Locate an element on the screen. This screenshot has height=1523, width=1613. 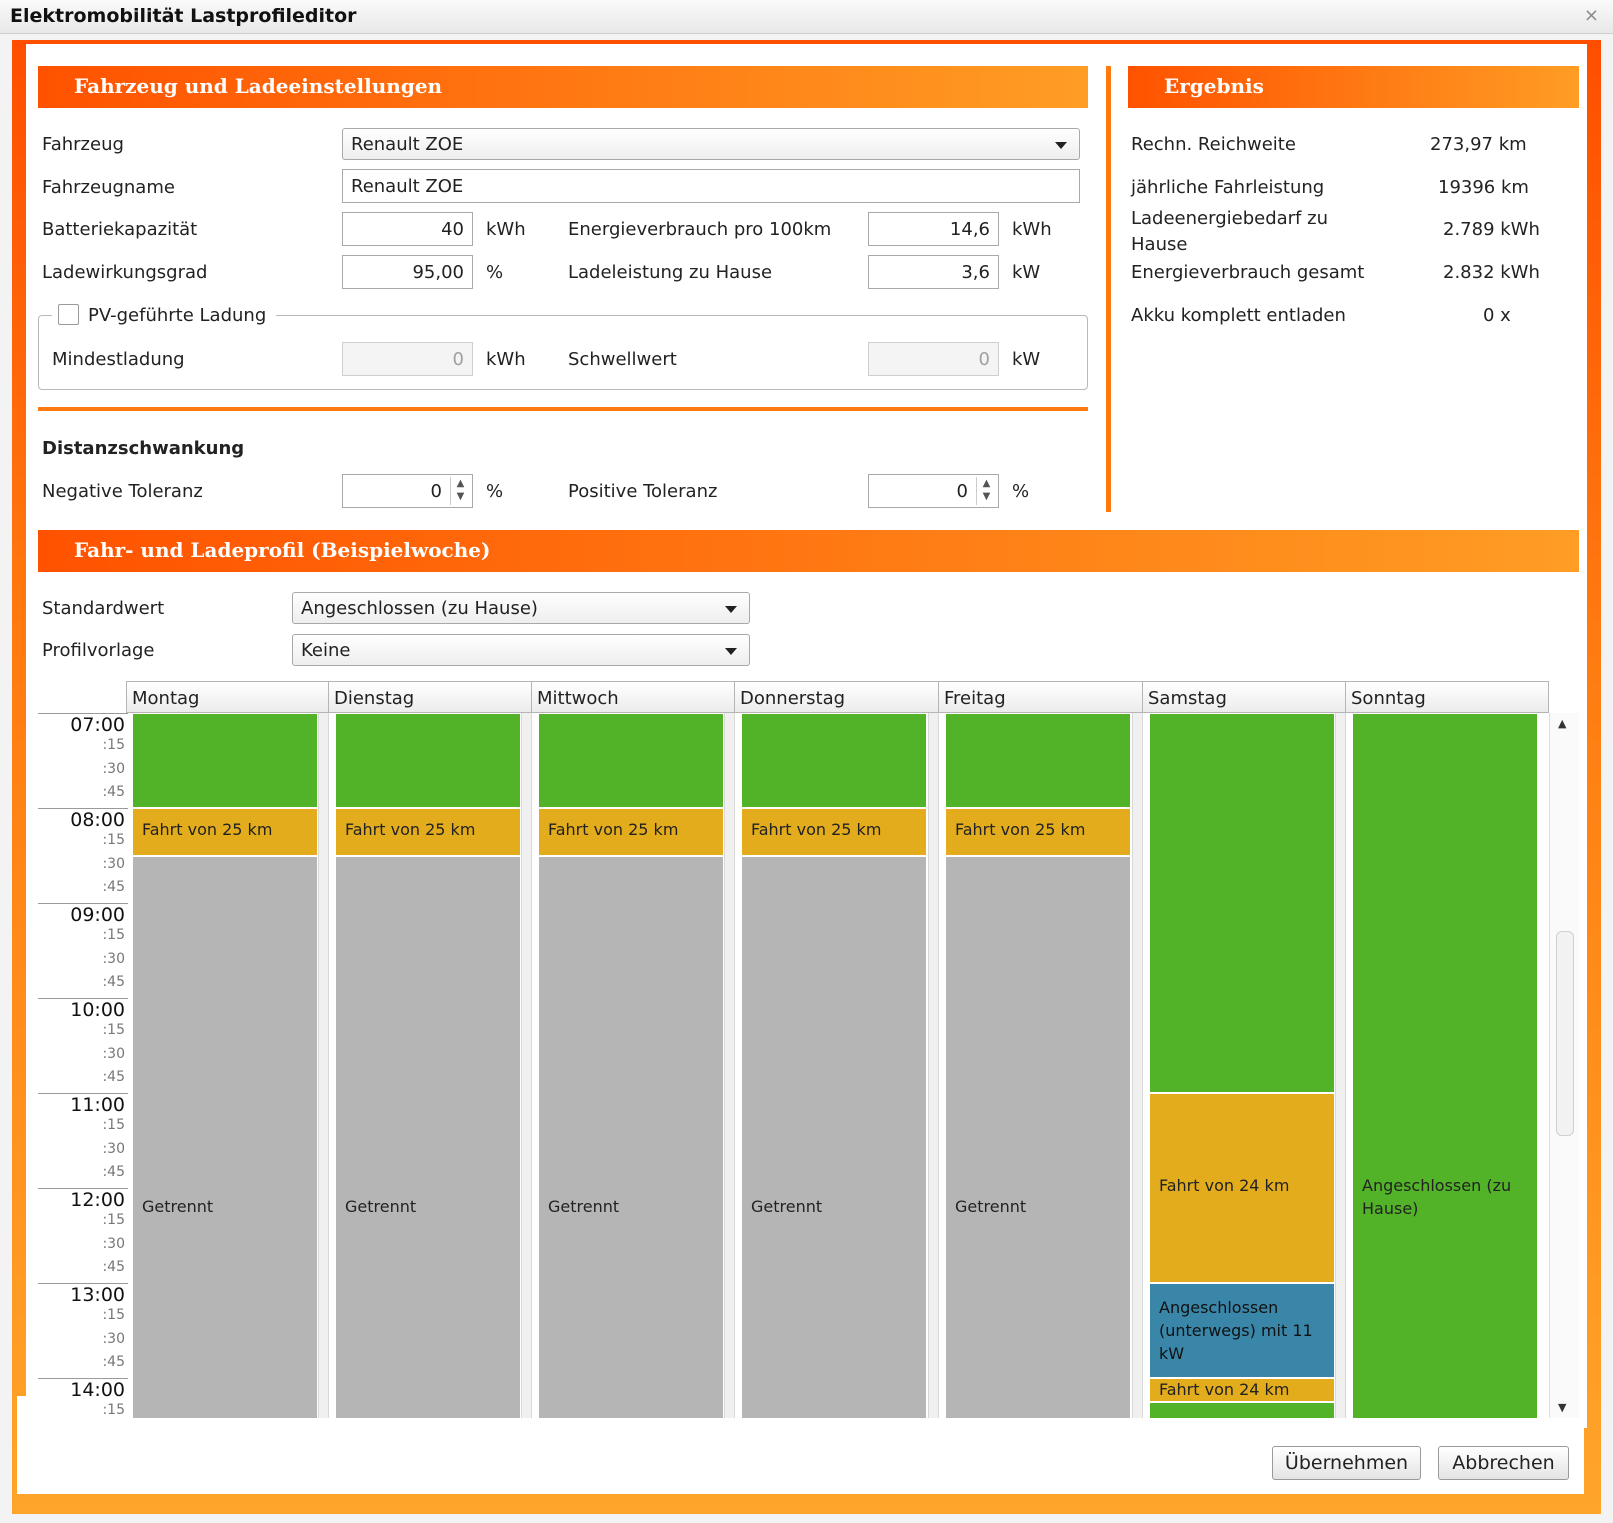
charging-power-input: 3,6 is located at coordinates (933, 272).